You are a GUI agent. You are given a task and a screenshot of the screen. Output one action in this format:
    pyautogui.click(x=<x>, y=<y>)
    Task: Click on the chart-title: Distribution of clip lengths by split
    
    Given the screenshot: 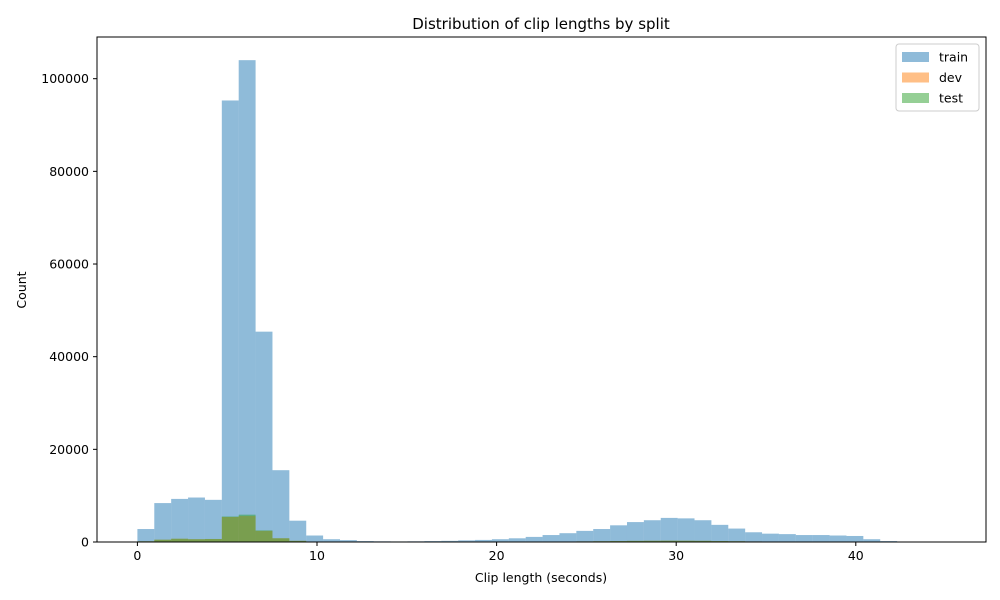 What is the action you would take?
    pyautogui.click(x=541, y=24)
    